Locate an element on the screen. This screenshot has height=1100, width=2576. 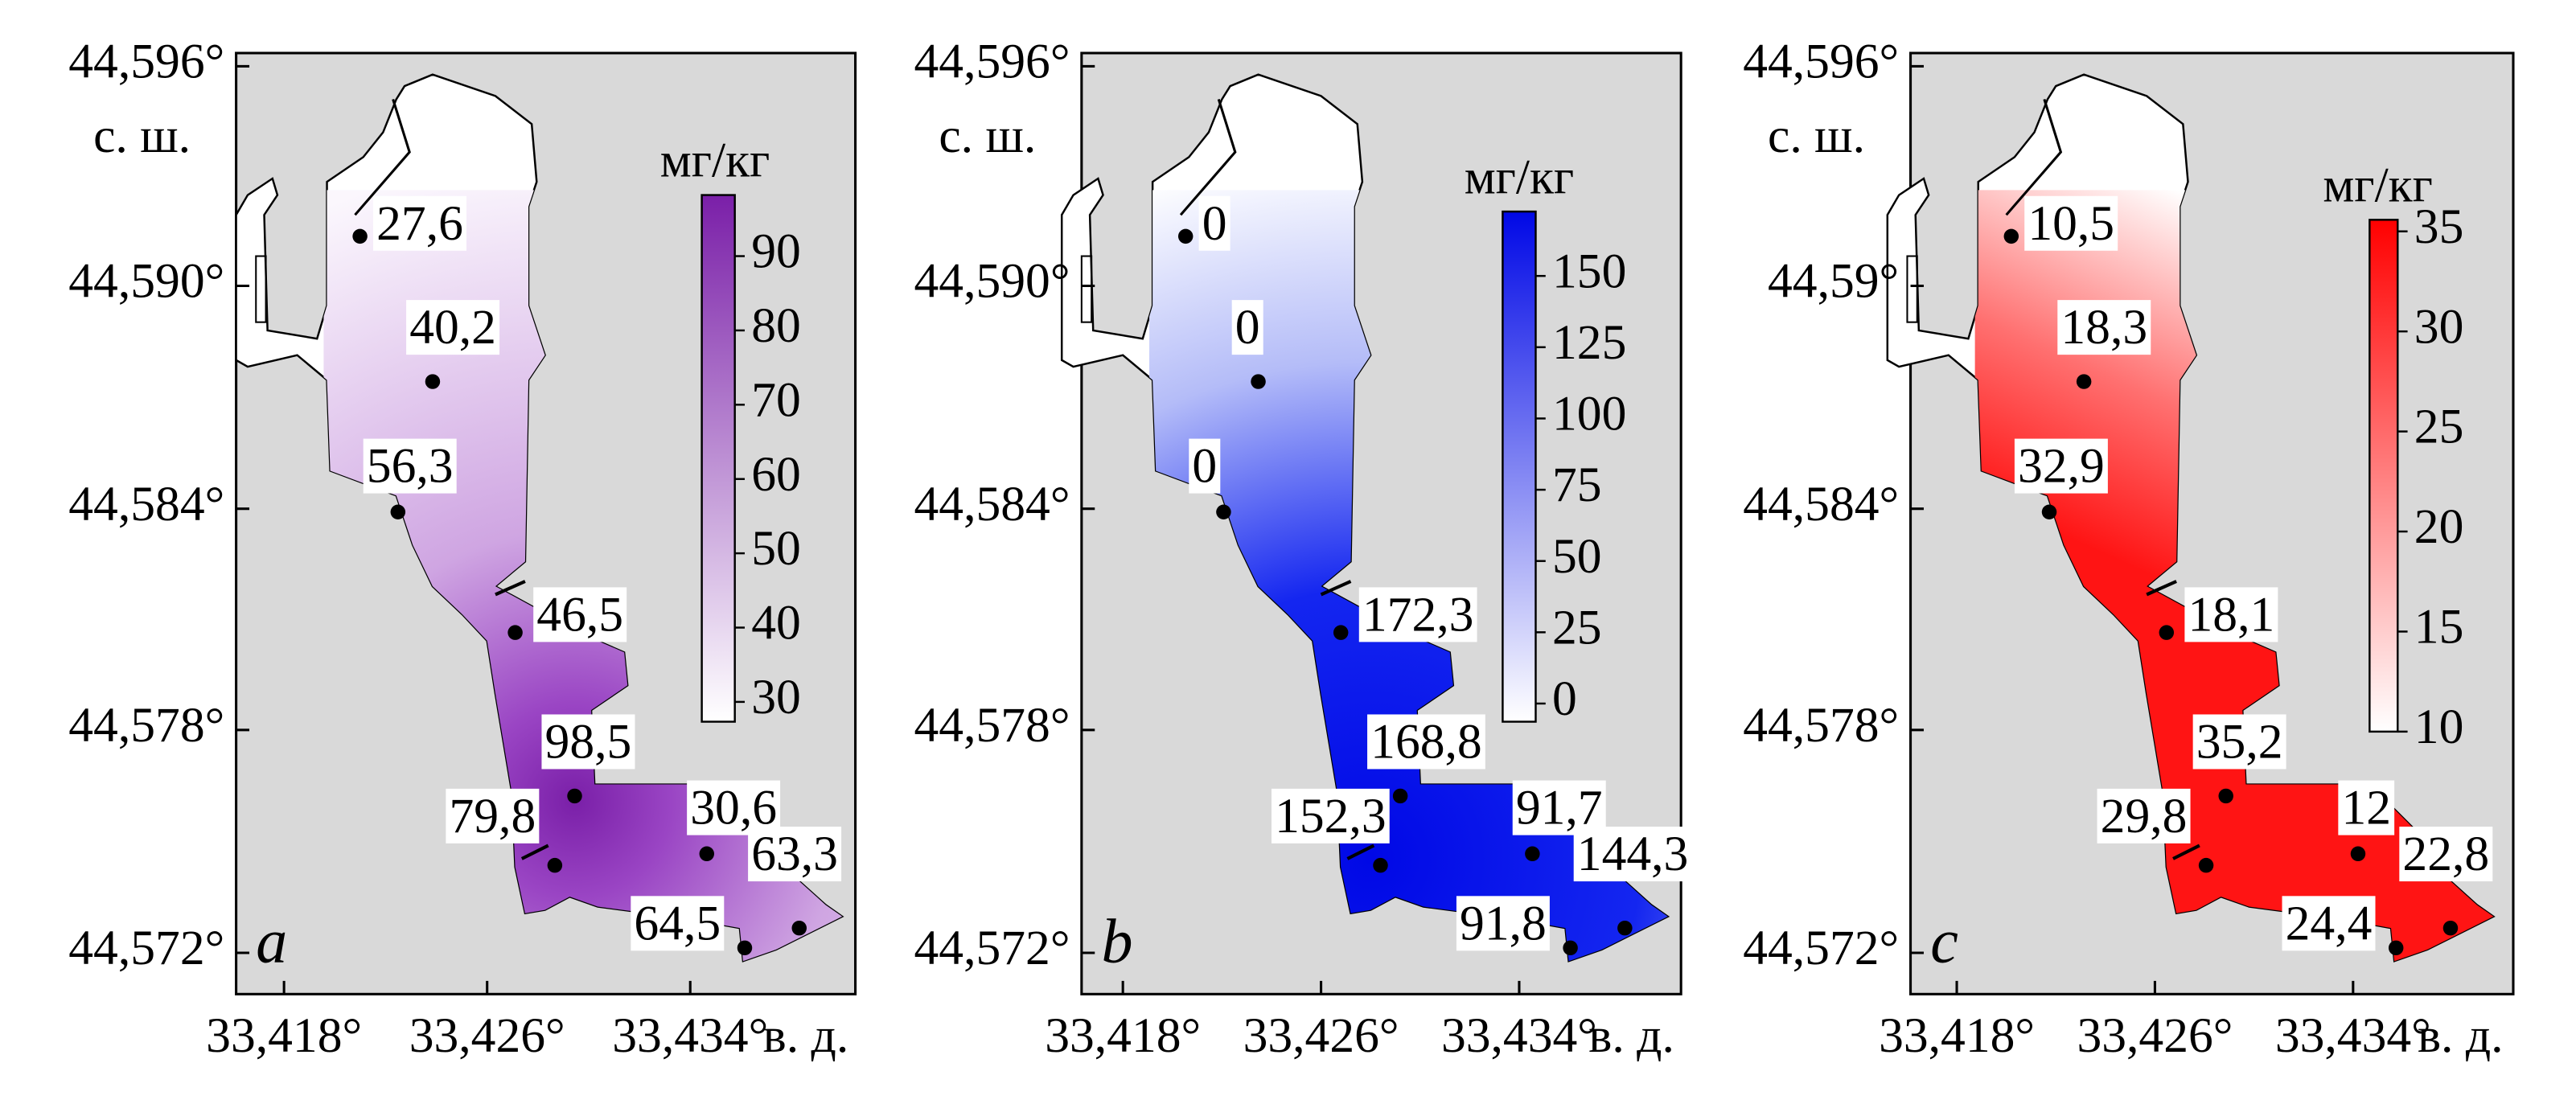
colorbar-tick-label: 10 is located at coordinates (2439, 727).